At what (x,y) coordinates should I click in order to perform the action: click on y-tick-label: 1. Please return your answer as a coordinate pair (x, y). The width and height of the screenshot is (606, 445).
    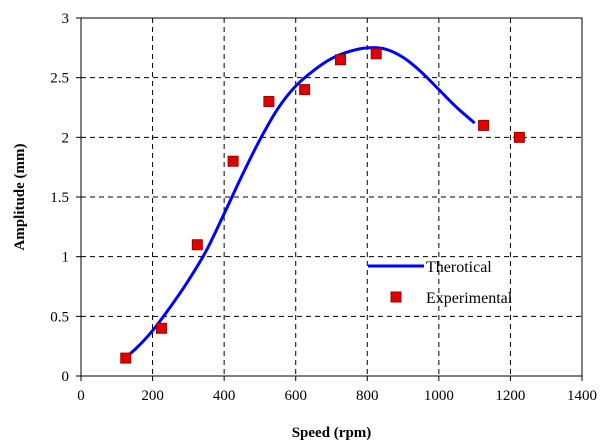
    Looking at the image, I should click on (66, 258).